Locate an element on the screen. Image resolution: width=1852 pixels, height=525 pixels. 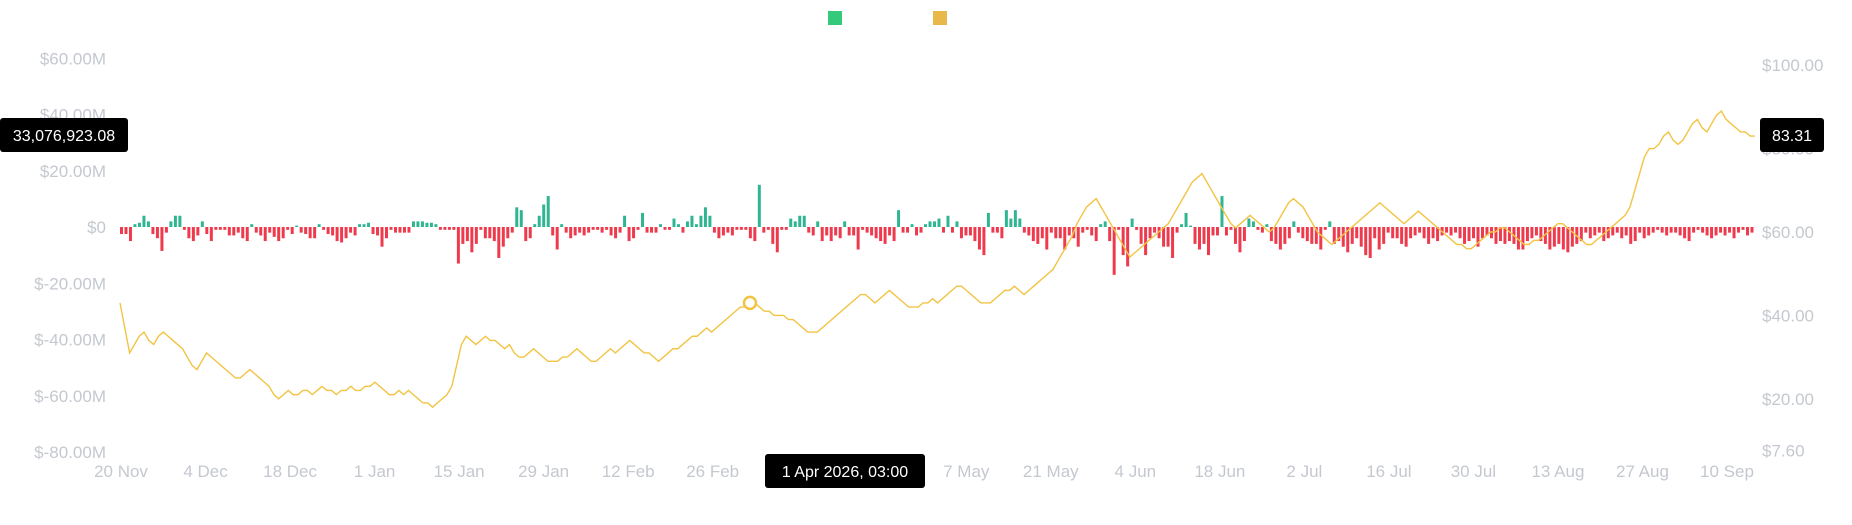
left-crosshair-badge: 33,076,923.08 is located at coordinates (64, 135).